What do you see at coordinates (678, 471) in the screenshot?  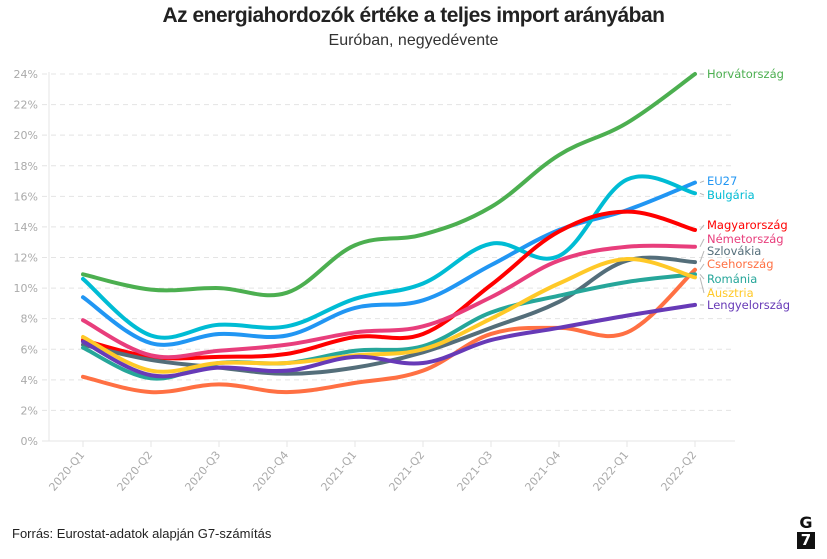 I see `x-tick-label: 2022-Q2` at bounding box center [678, 471].